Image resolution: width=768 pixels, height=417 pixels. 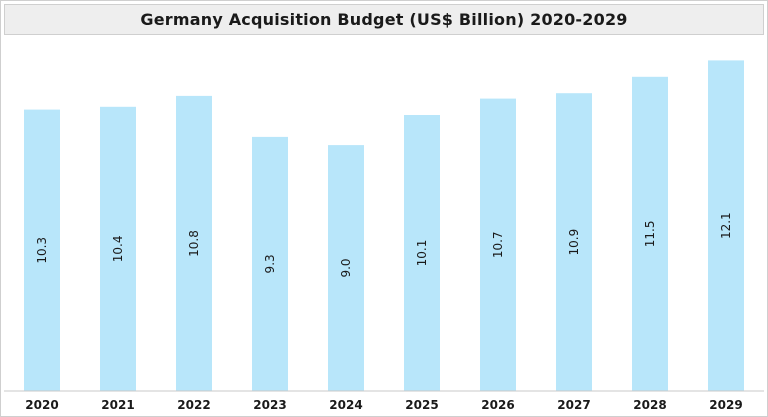 I want to click on value-label-2028: 11.5, so click(x=650, y=234).